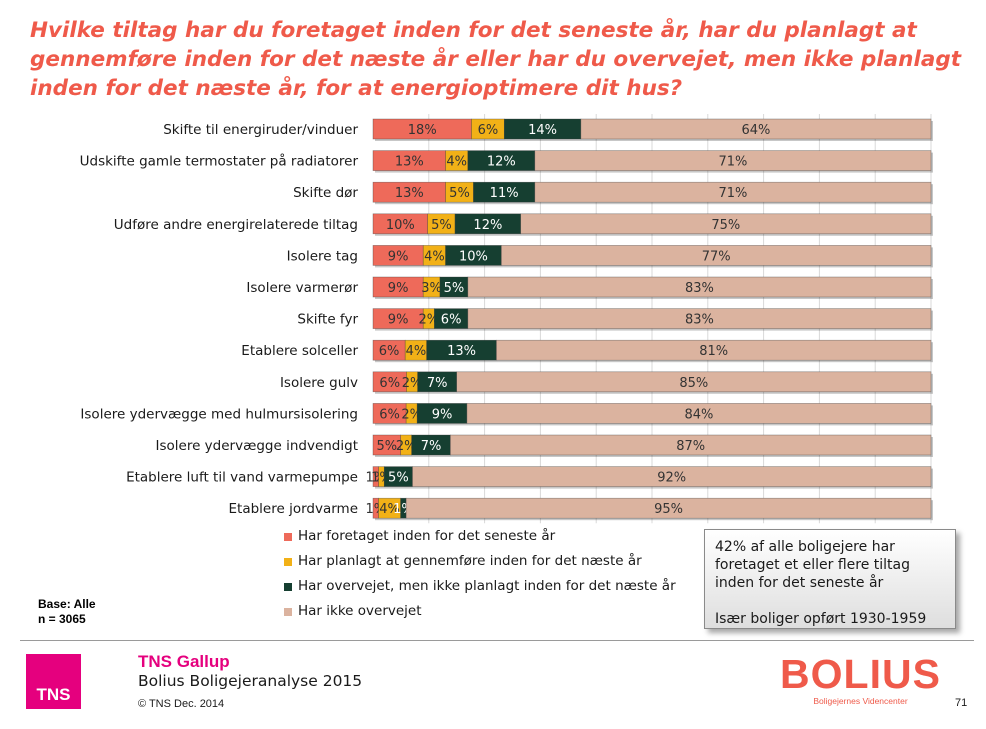 This screenshot has height=729, width=986. Describe the element at coordinates (427, 536) in the screenshot. I see `legend-label: Har foretaget inden for det seneste år` at that location.